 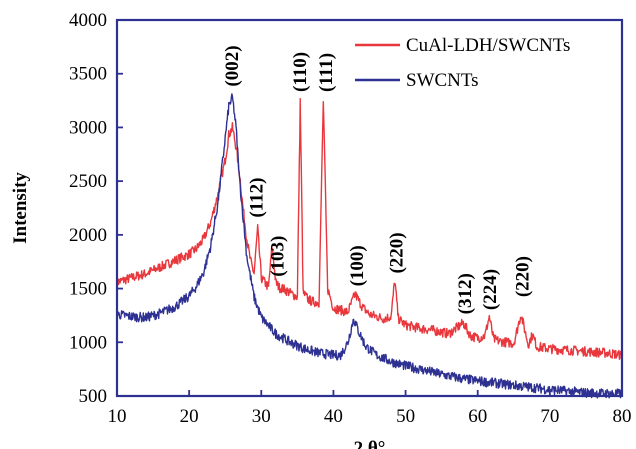 I want to click on y-tick-label: 3500, so click(x=88, y=74).